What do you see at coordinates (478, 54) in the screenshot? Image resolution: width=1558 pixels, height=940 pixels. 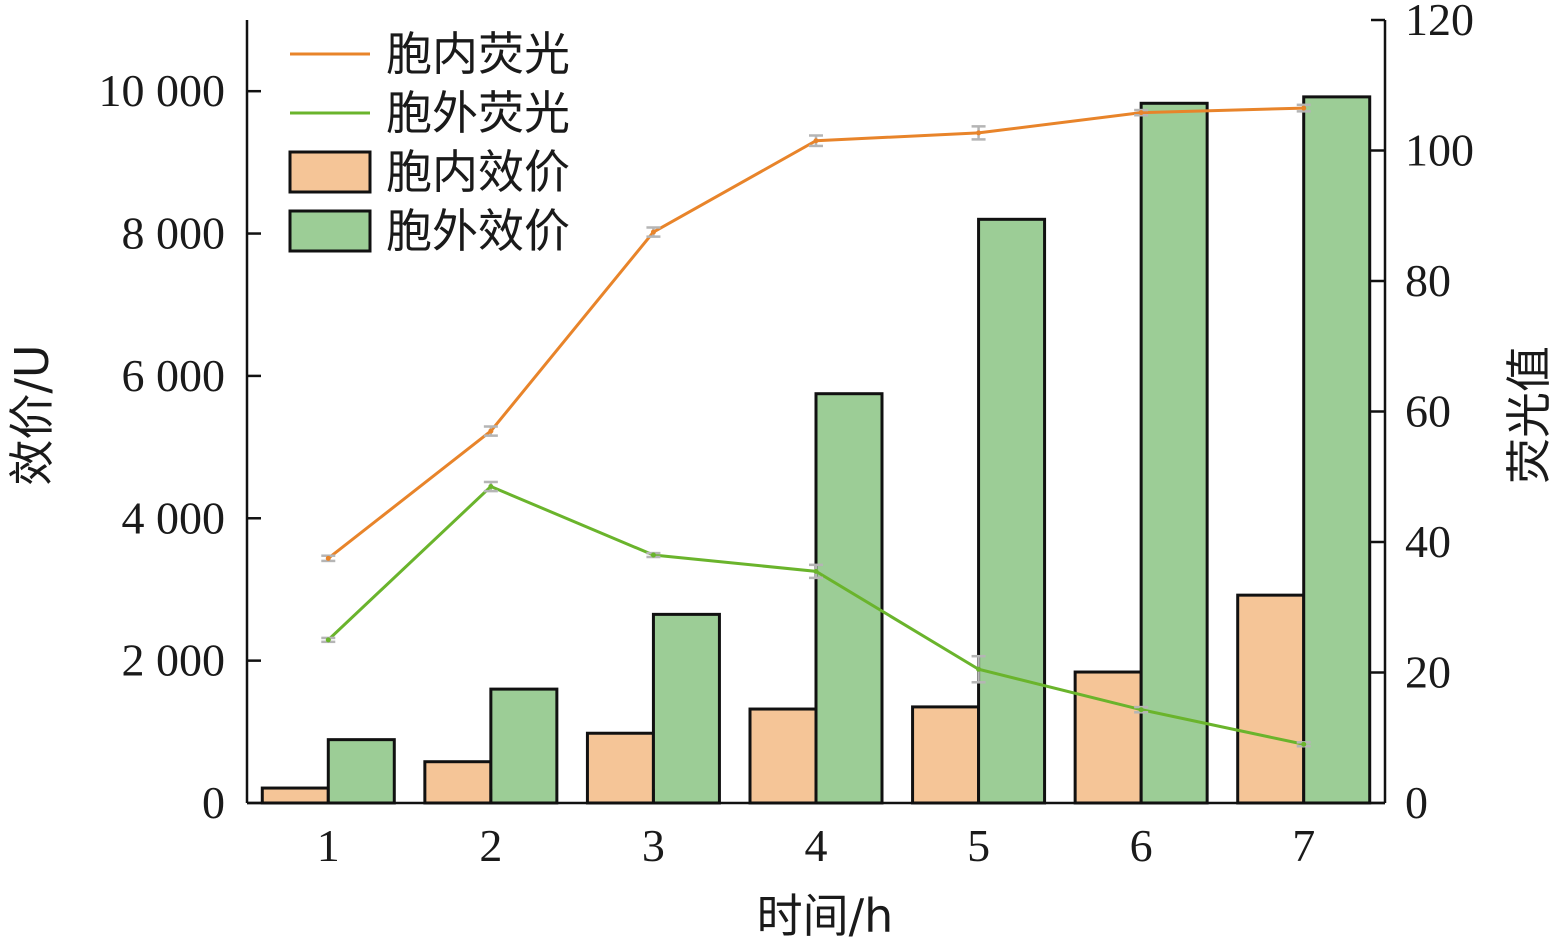 I see `legend-label: 胞内荧光` at bounding box center [478, 54].